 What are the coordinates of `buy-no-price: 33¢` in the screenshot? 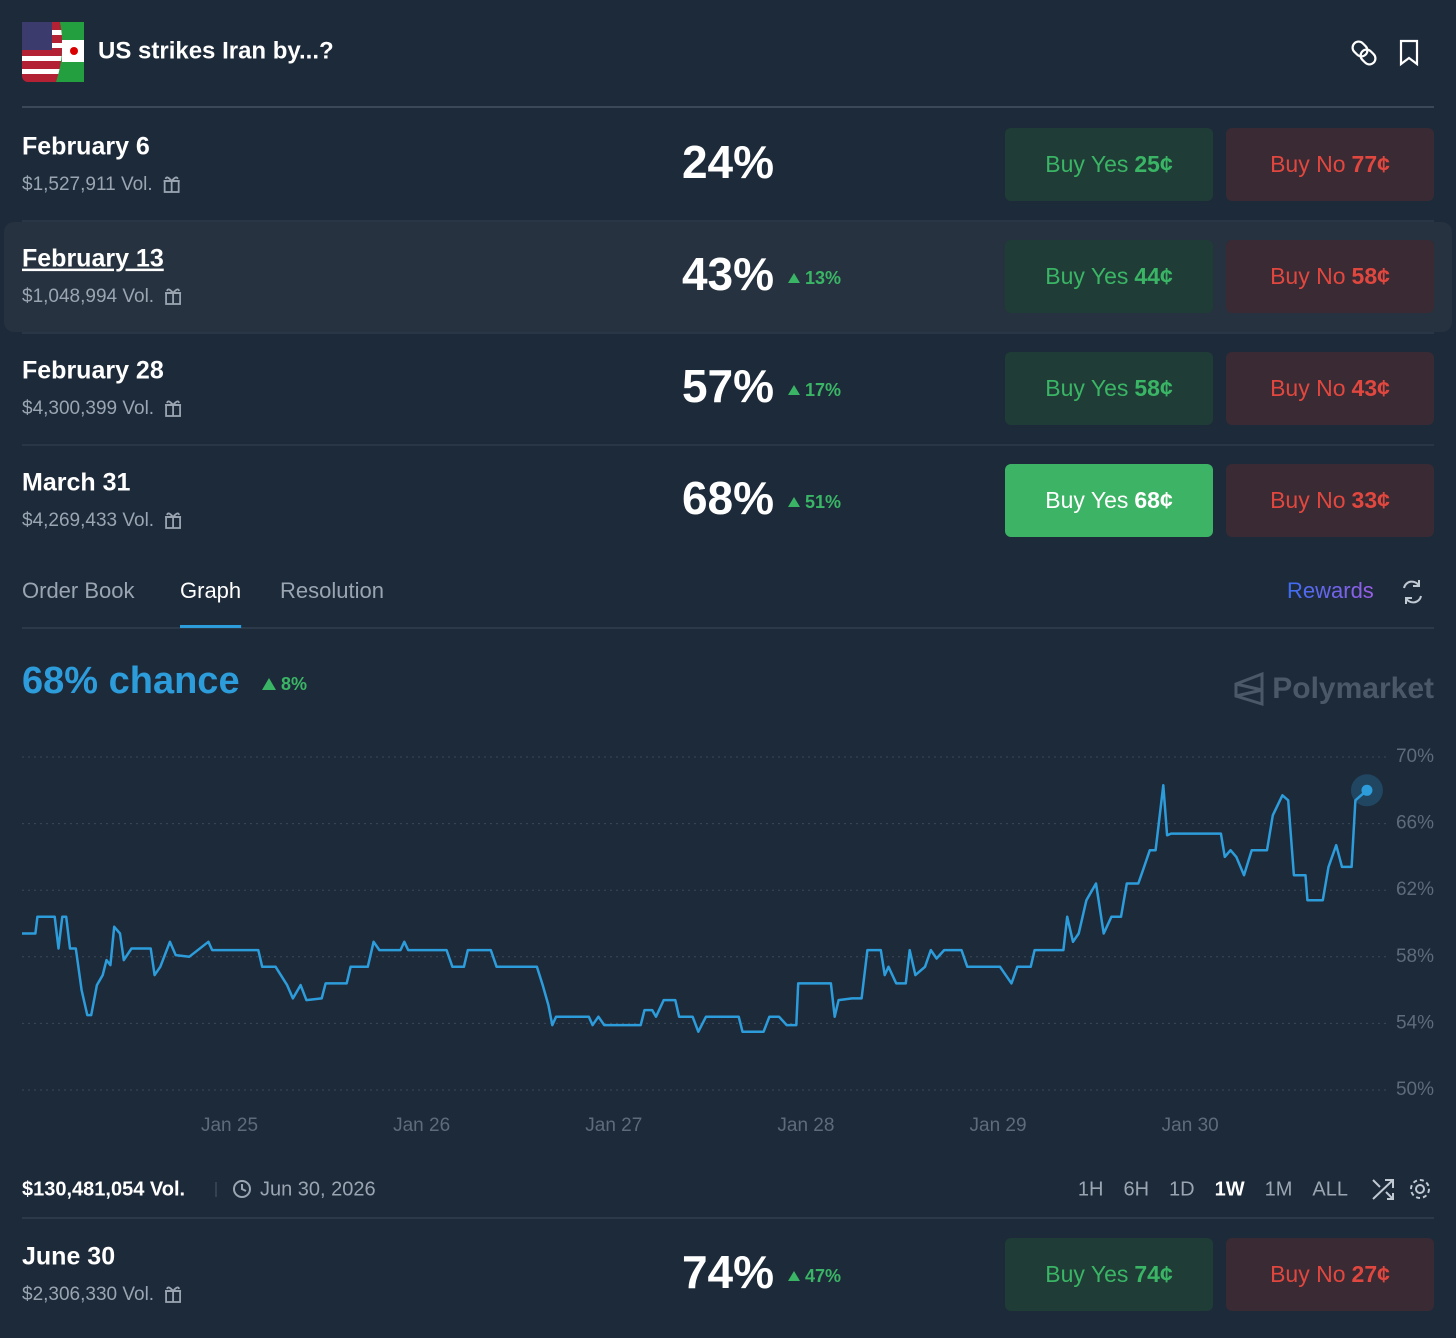 It's located at (1371, 500).